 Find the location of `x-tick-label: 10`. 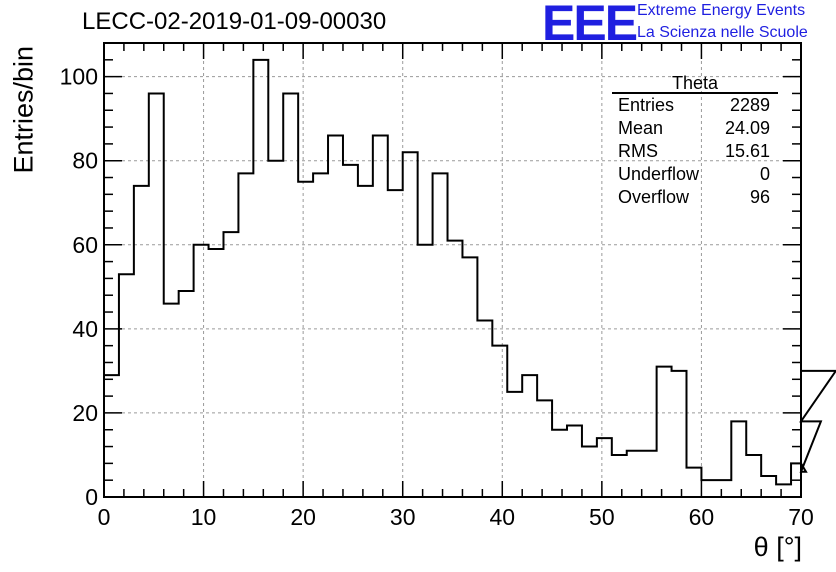

x-tick-label: 10 is located at coordinates (204, 517).